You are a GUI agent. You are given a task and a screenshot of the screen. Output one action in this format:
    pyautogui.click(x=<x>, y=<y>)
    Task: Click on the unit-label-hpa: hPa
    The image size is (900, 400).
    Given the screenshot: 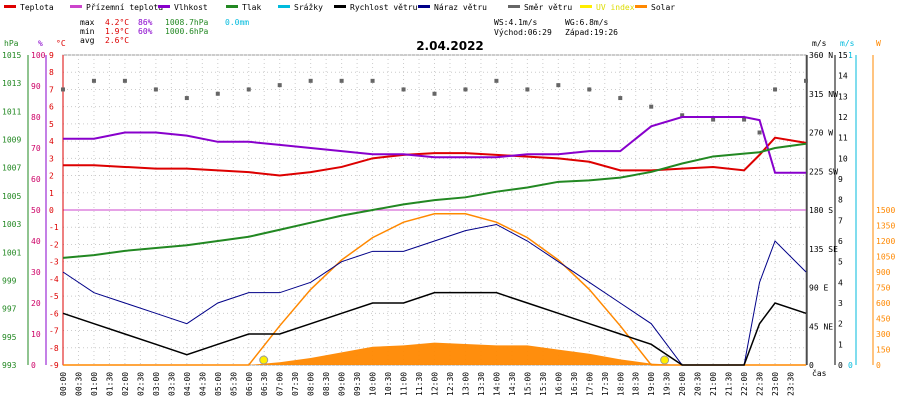 What is the action you would take?
    pyautogui.click(x=11, y=43)
    